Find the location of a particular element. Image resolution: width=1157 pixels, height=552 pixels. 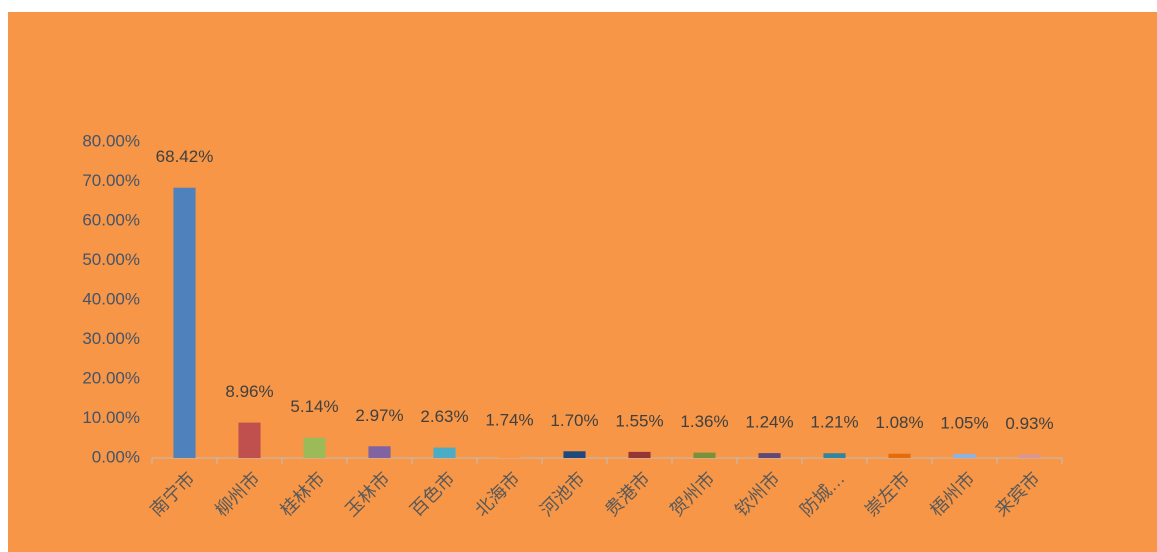

data-label: 1.08% is located at coordinates (899, 422).